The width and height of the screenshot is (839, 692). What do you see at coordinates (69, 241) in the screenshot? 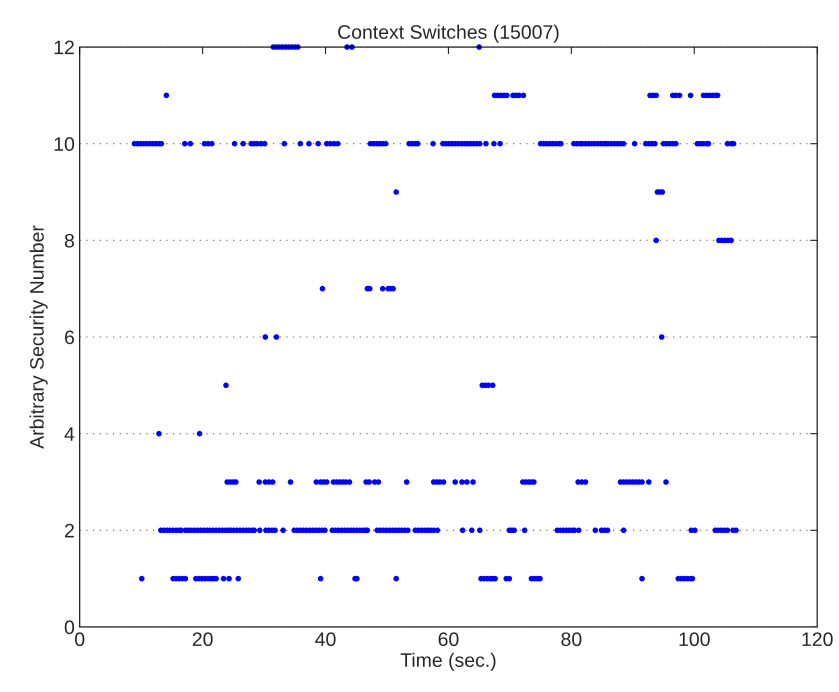
I see `y-tick-label: 8` at bounding box center [69, 241].